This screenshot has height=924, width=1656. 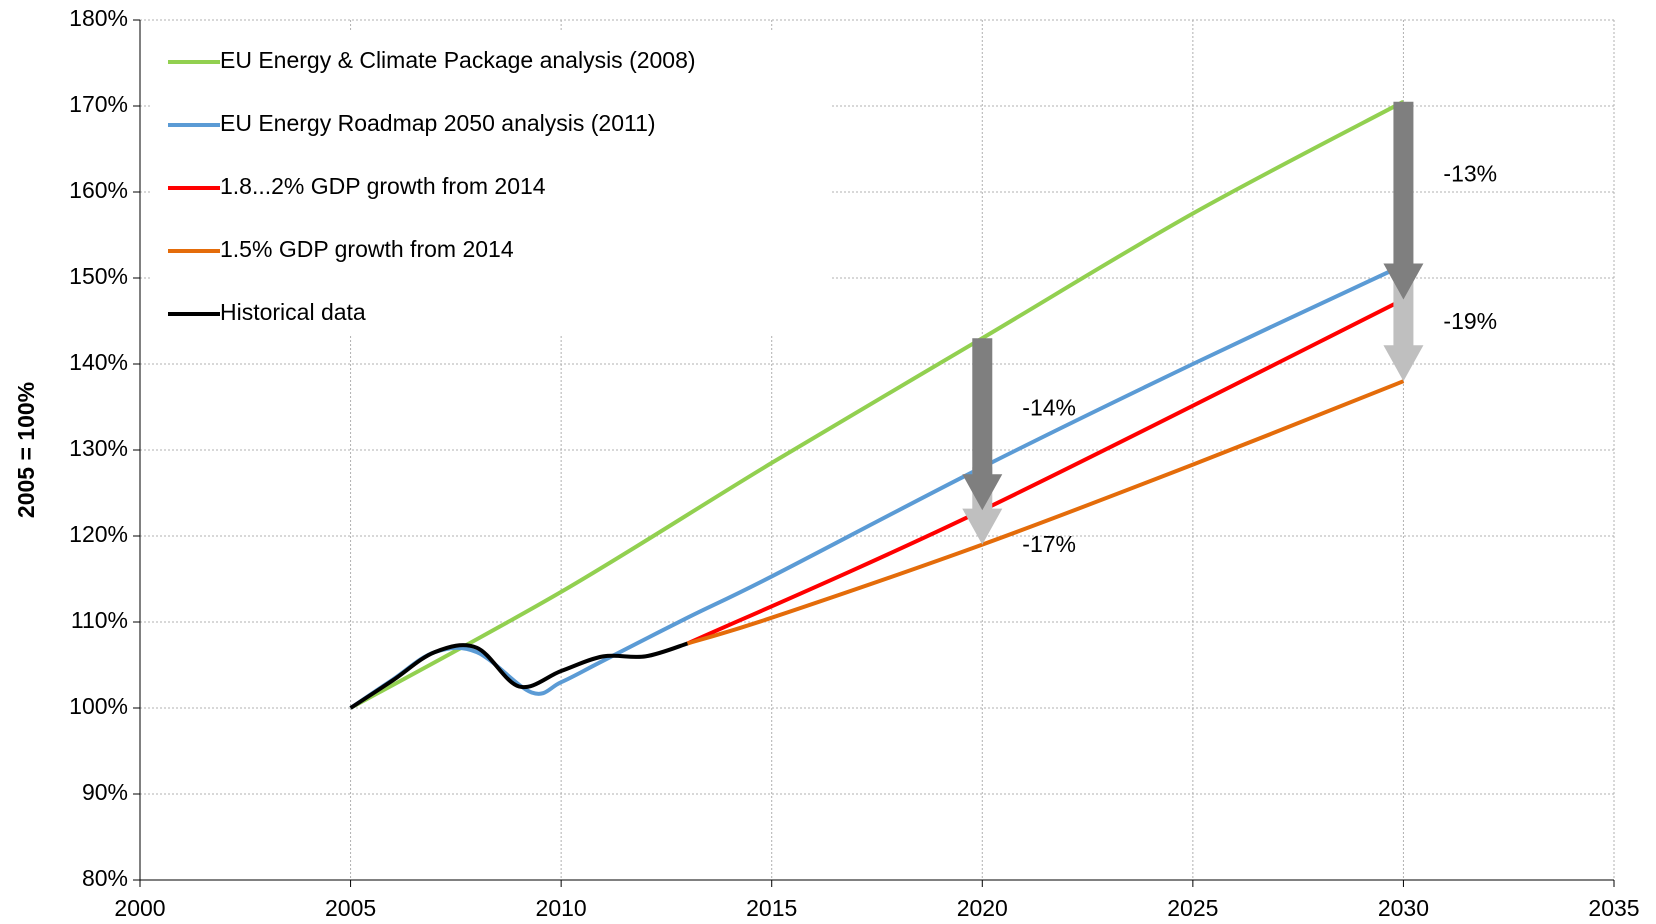 What do you see at coordinates (1470, 321) in the screenshot?
I see `annotation: -19%` at bounding box center [1470, 321].